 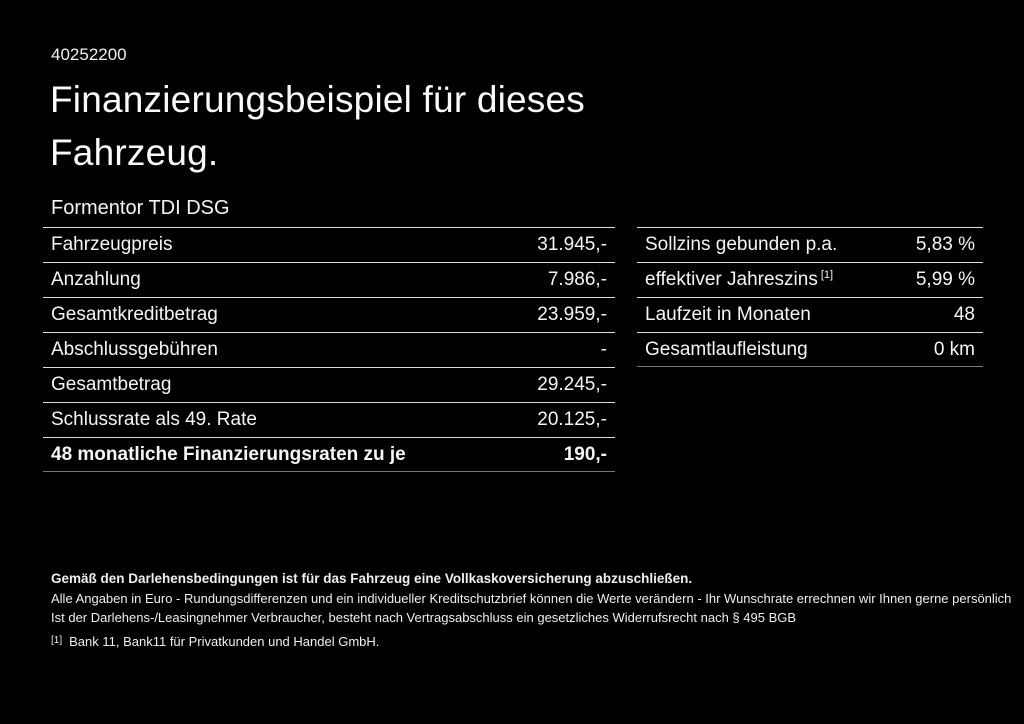 What do you see at coordinates (572, 384) in the screenshot?
I see `row-value: 29.245,-` at bounding box center [572, 384].